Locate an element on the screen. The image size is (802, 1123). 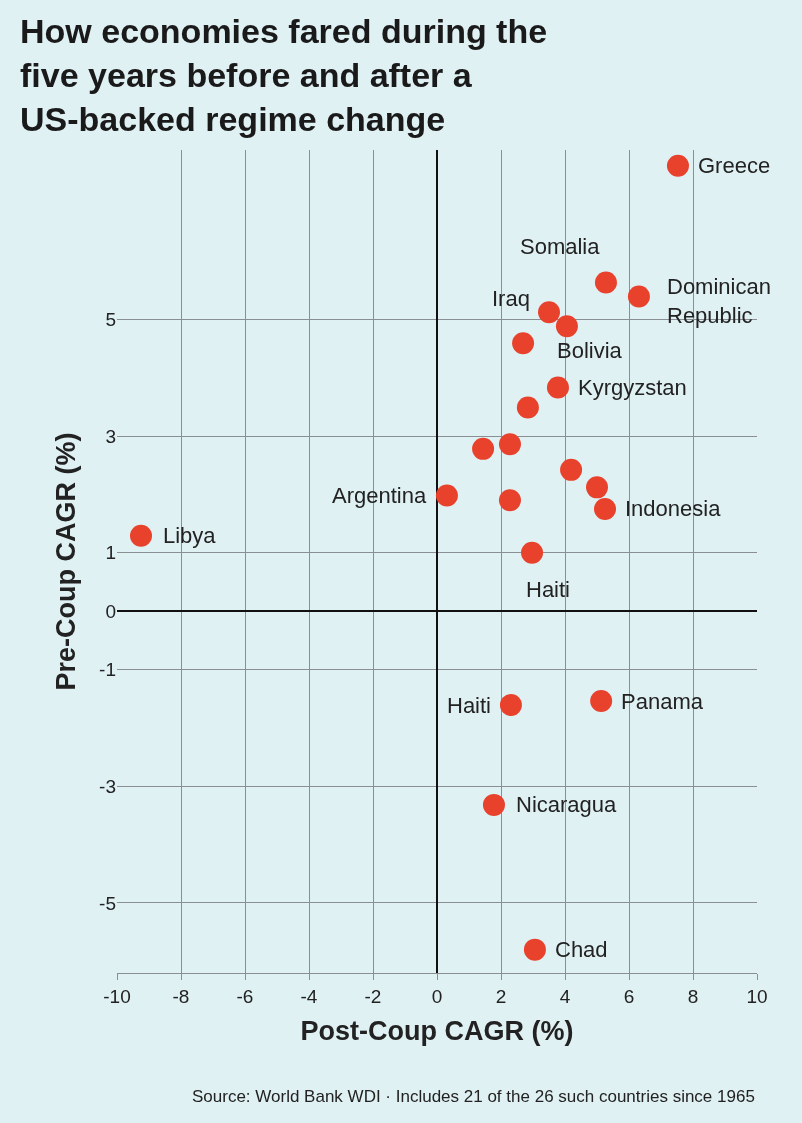
x-tick-label: -4 is located at coordinates (309, 996).